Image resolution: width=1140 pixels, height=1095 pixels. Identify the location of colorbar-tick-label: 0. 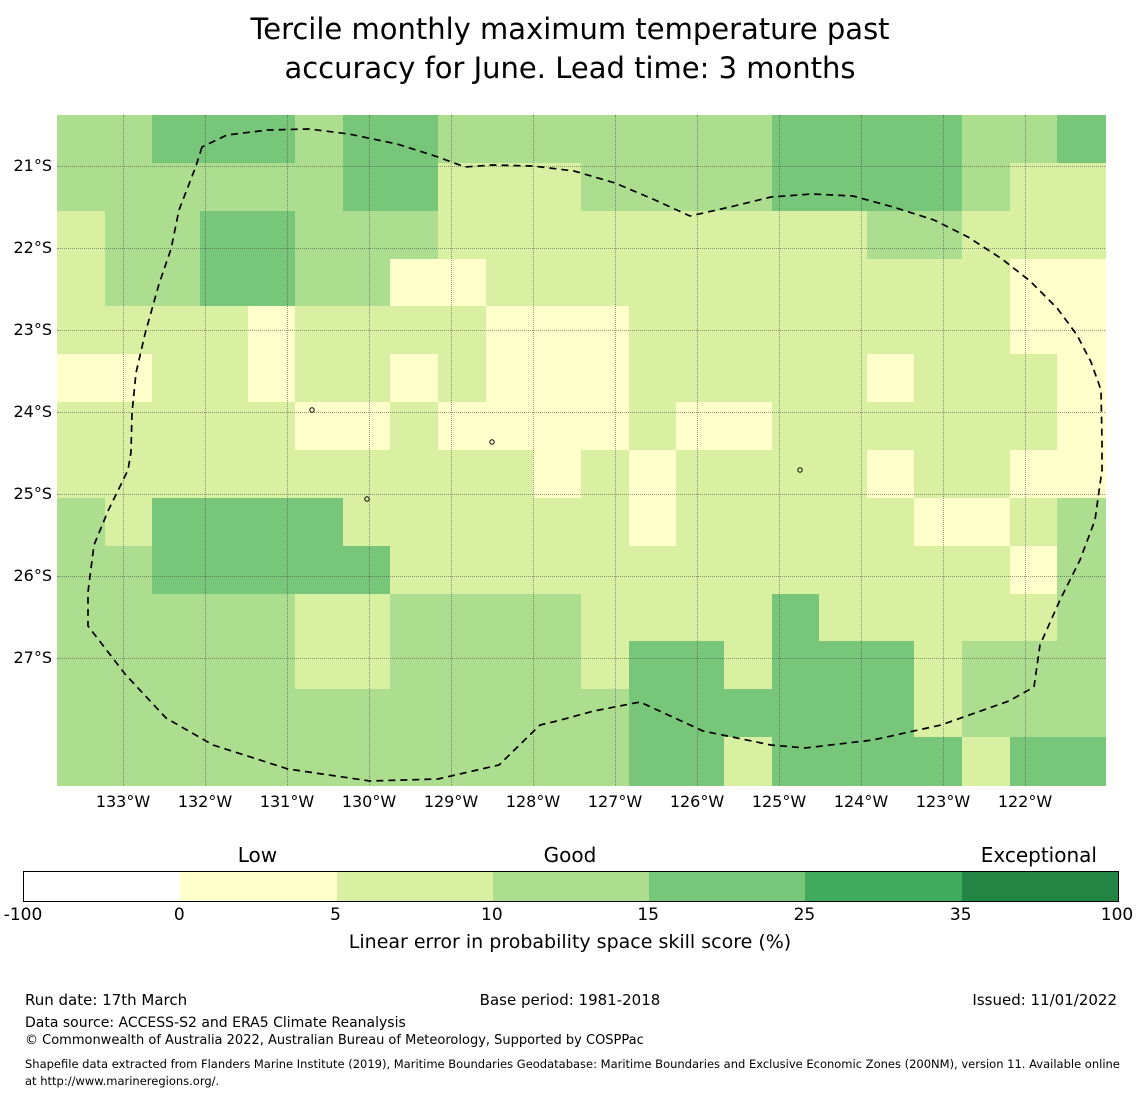
(179, 915).